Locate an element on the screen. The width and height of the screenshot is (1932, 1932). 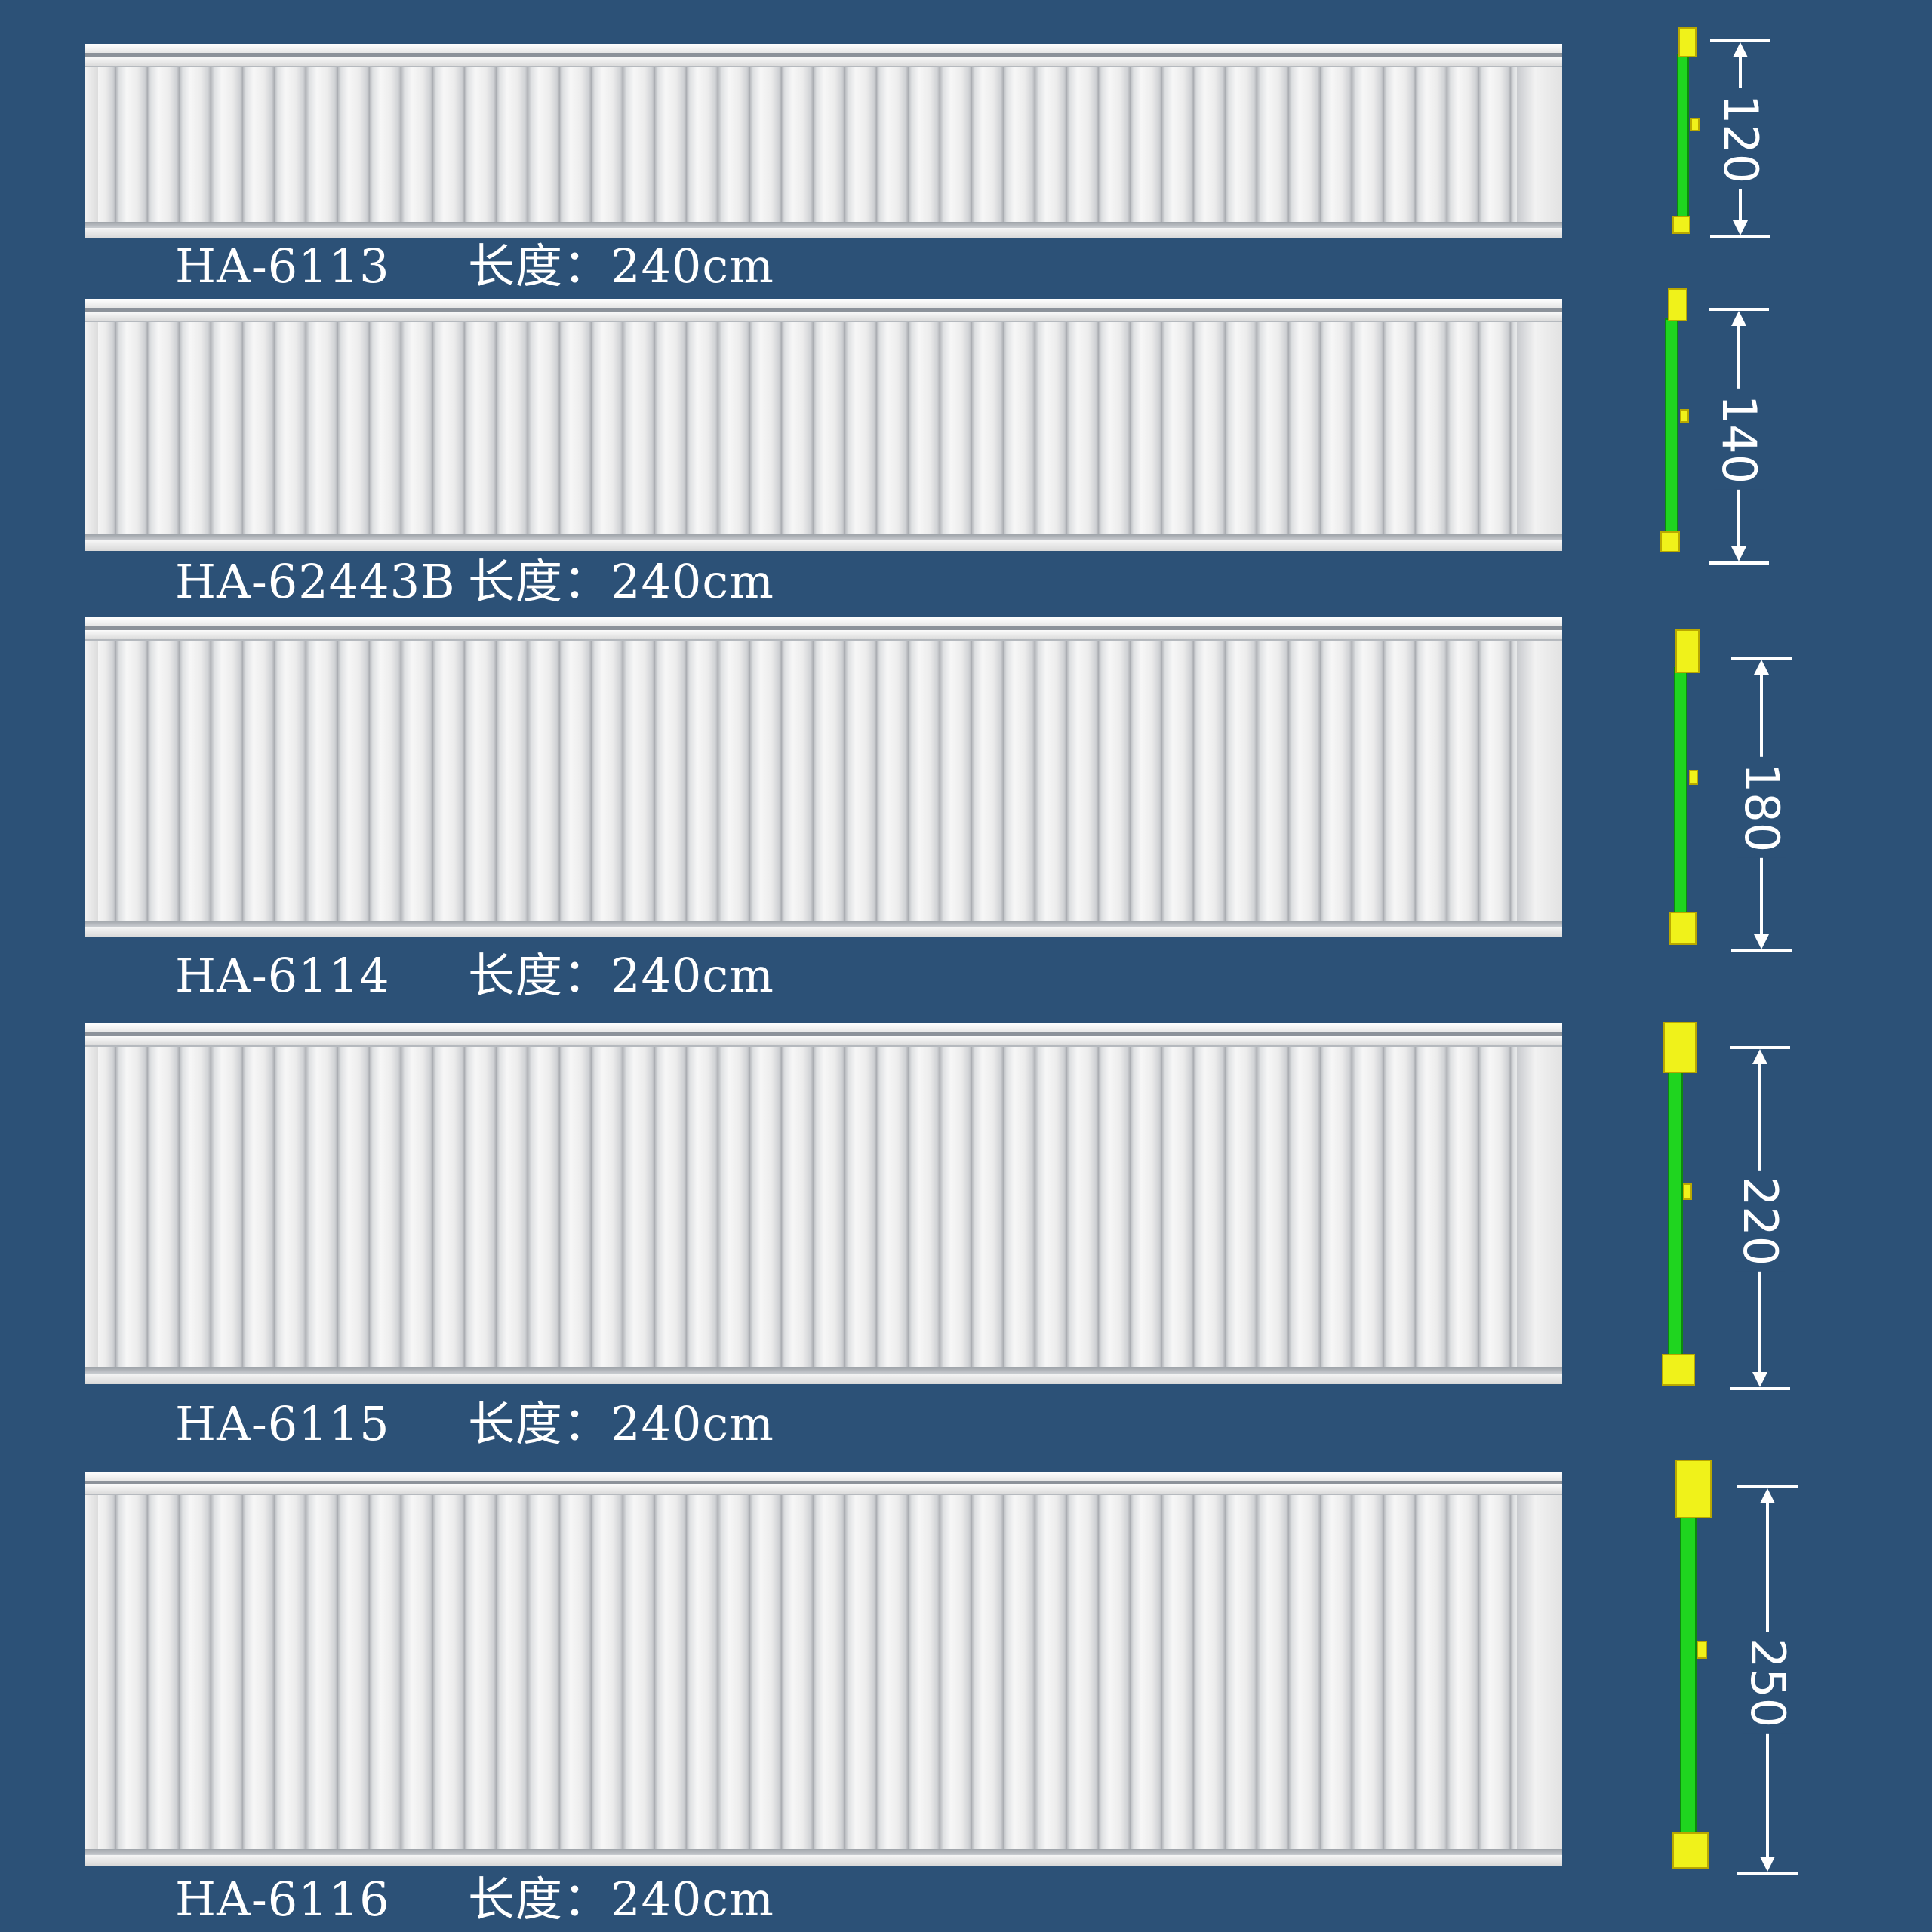
product-code: HA-6114 is located at coordinates (282, 975).